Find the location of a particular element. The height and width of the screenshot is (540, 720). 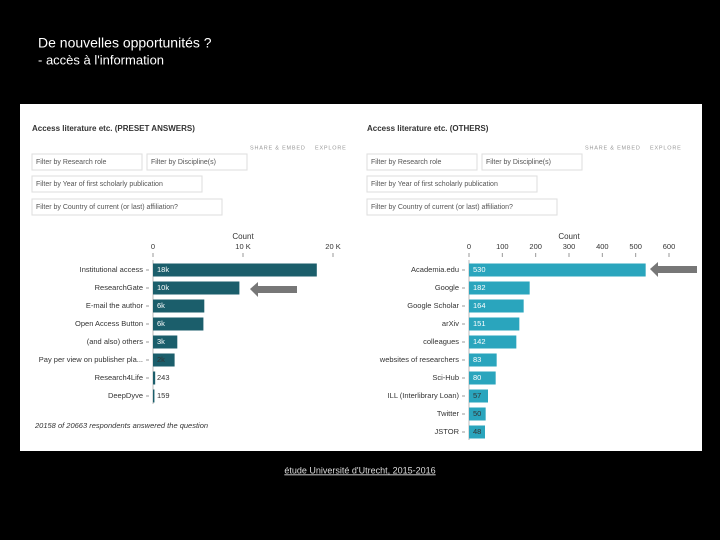

data-label: 48 is located at coordinates (477, 431).